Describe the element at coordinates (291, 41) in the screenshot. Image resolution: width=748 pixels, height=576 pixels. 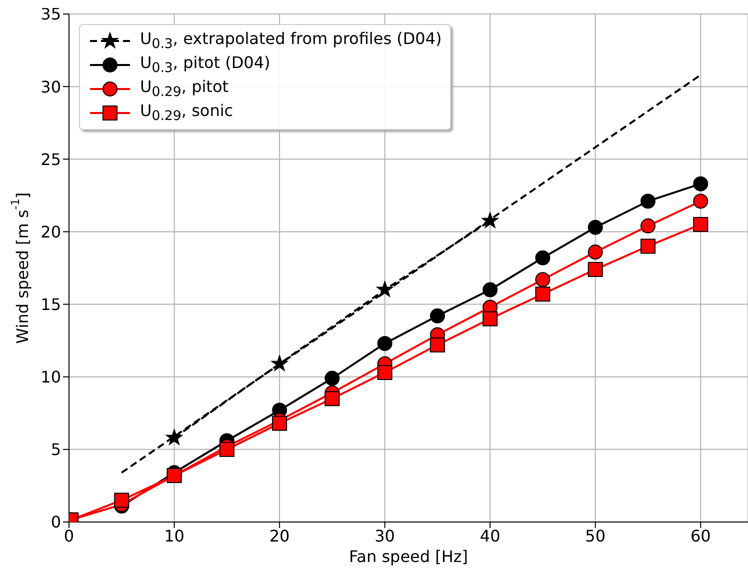
I see `legend-label: U$_{0.3}$, extrapolated from profiles (D04)` at that location.